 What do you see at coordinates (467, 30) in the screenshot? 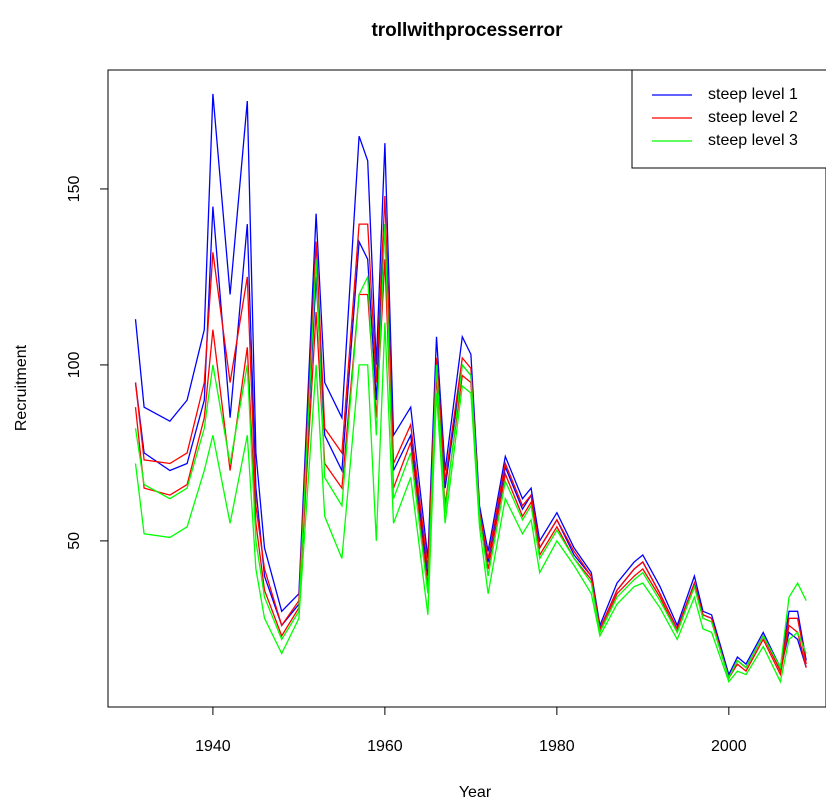
I see `chart-title: trollwithprocesserror` at bounding box center [467, 30].